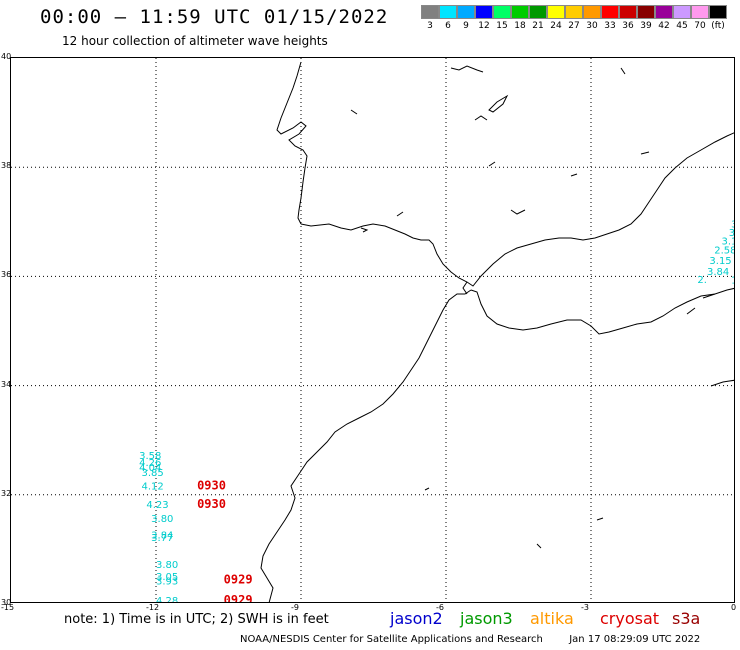 Image resolution: width=740 pixels, height=650 pixels. What do you see at coordinates (664, 26) in the screenshot?
I see `color-scale-label: 42` at bounding box center [664, 26].